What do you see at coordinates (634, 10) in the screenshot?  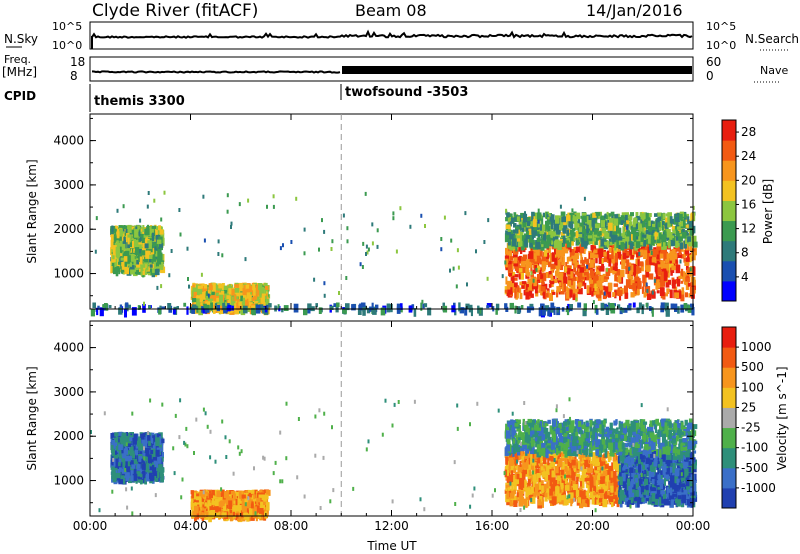 I see `date-title: 14/Jan/2016` at bounding box center [634, 10].